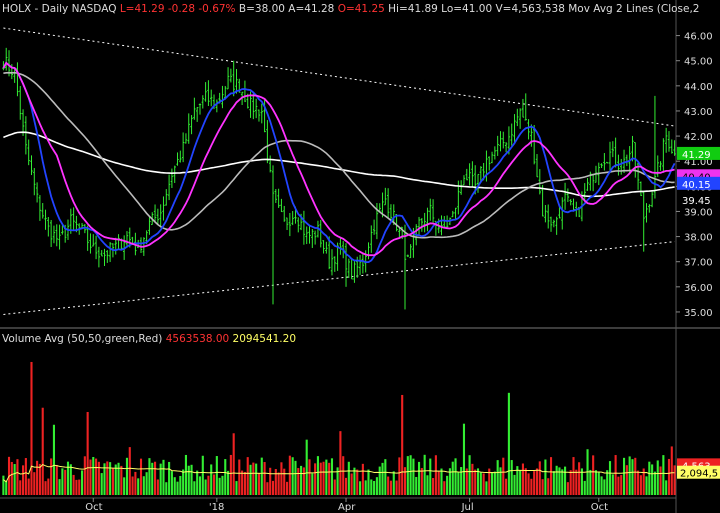 The height and width of the screenshot is (513, 720). I want to click on last-price: L=41.29, so click(142, 9).